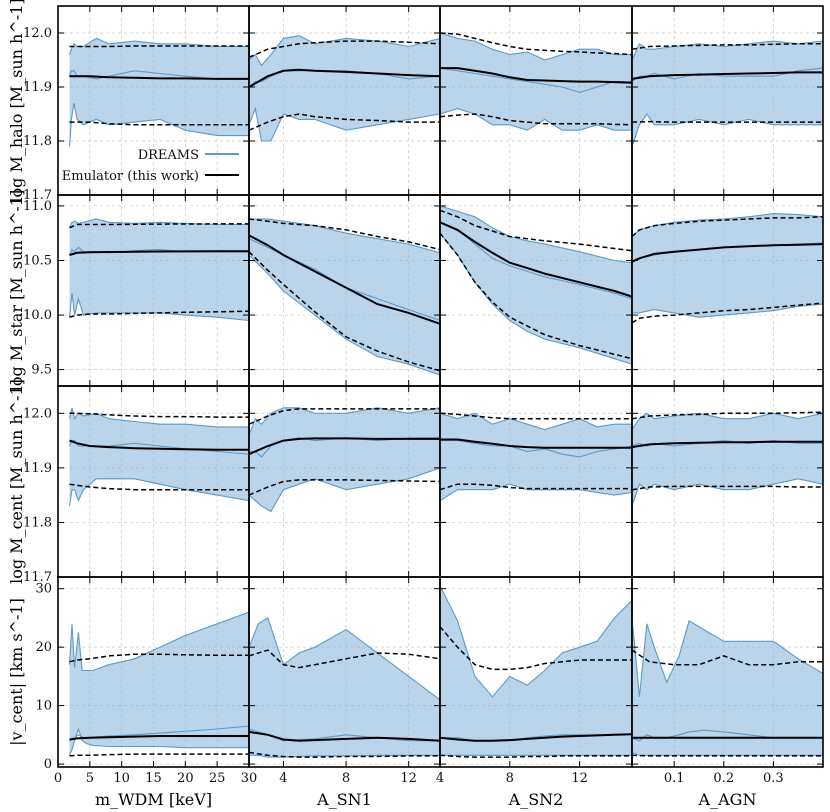  I want to click on panel-r0-c2, so click(536, 100).